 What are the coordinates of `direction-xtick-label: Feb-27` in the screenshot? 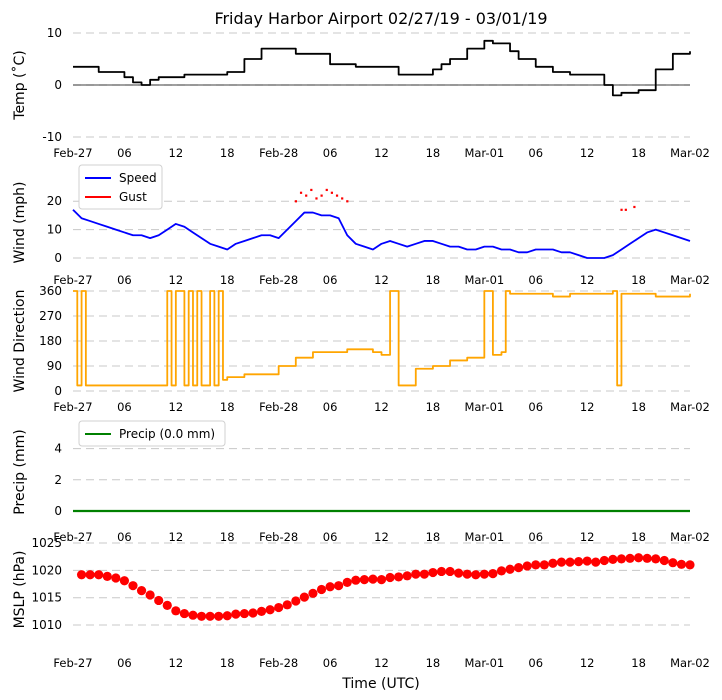 It's located at (72, 407).